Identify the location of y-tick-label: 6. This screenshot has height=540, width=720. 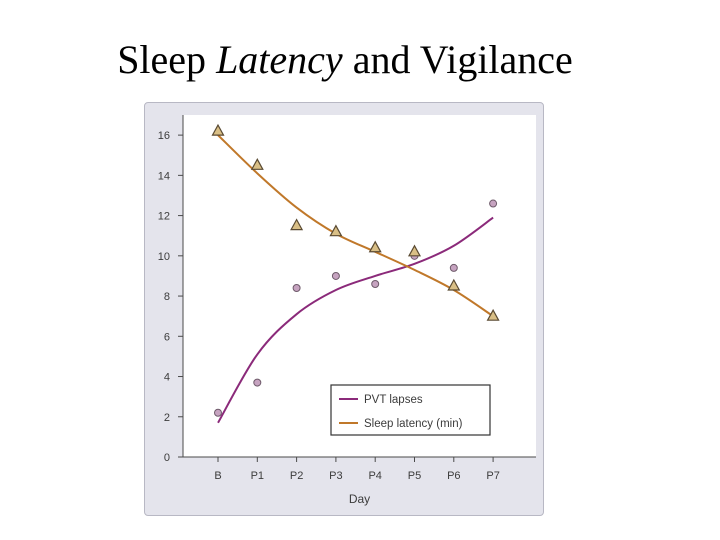
(167, 337).